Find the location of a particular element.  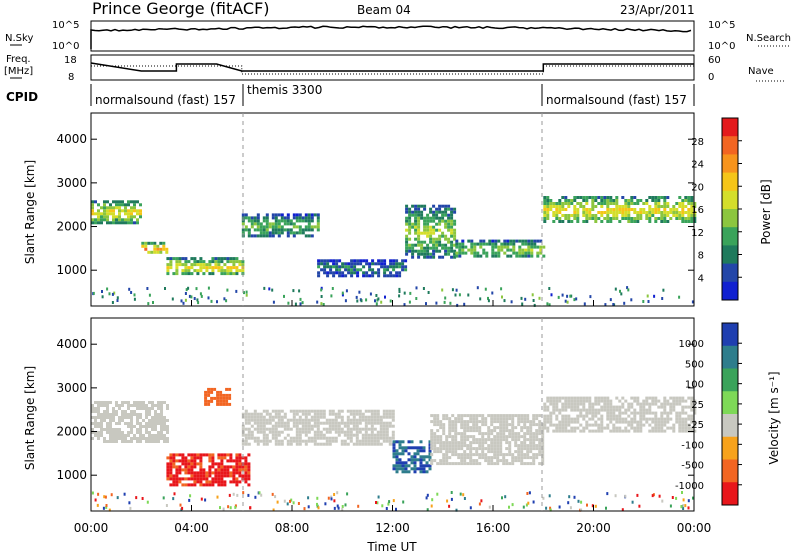

x-tick-label: 08:00 is located at coordinates (292, 528).